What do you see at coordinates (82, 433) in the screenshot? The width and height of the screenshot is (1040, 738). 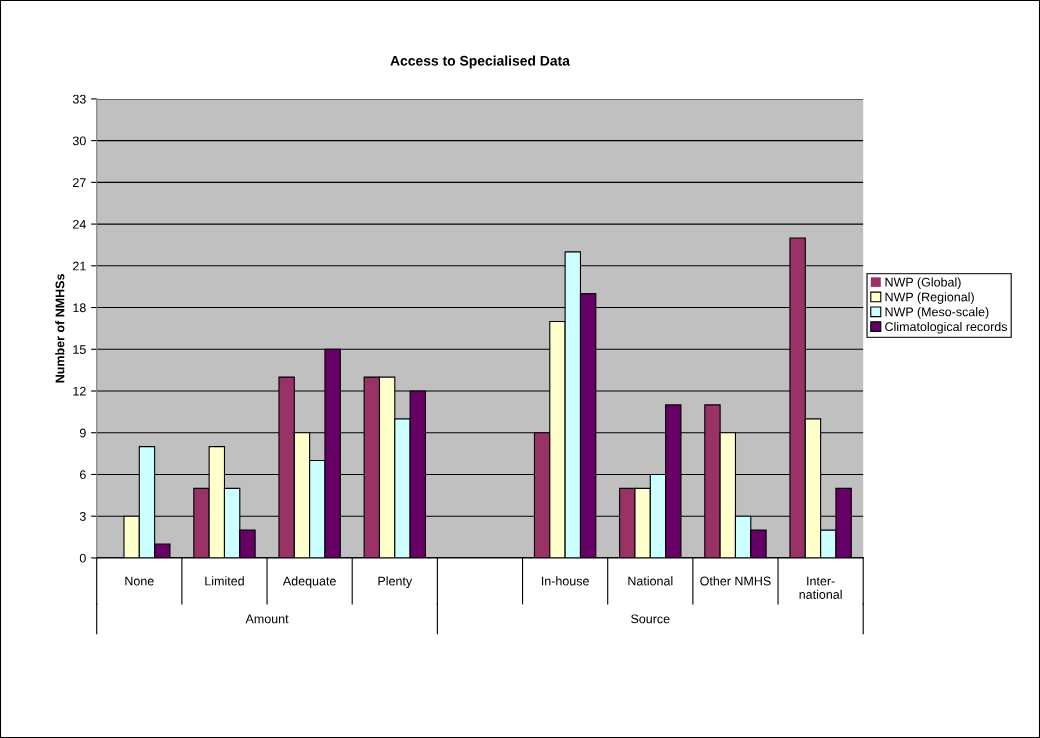 I see `y-tick-label: 9` at bounding box center [82, 433].